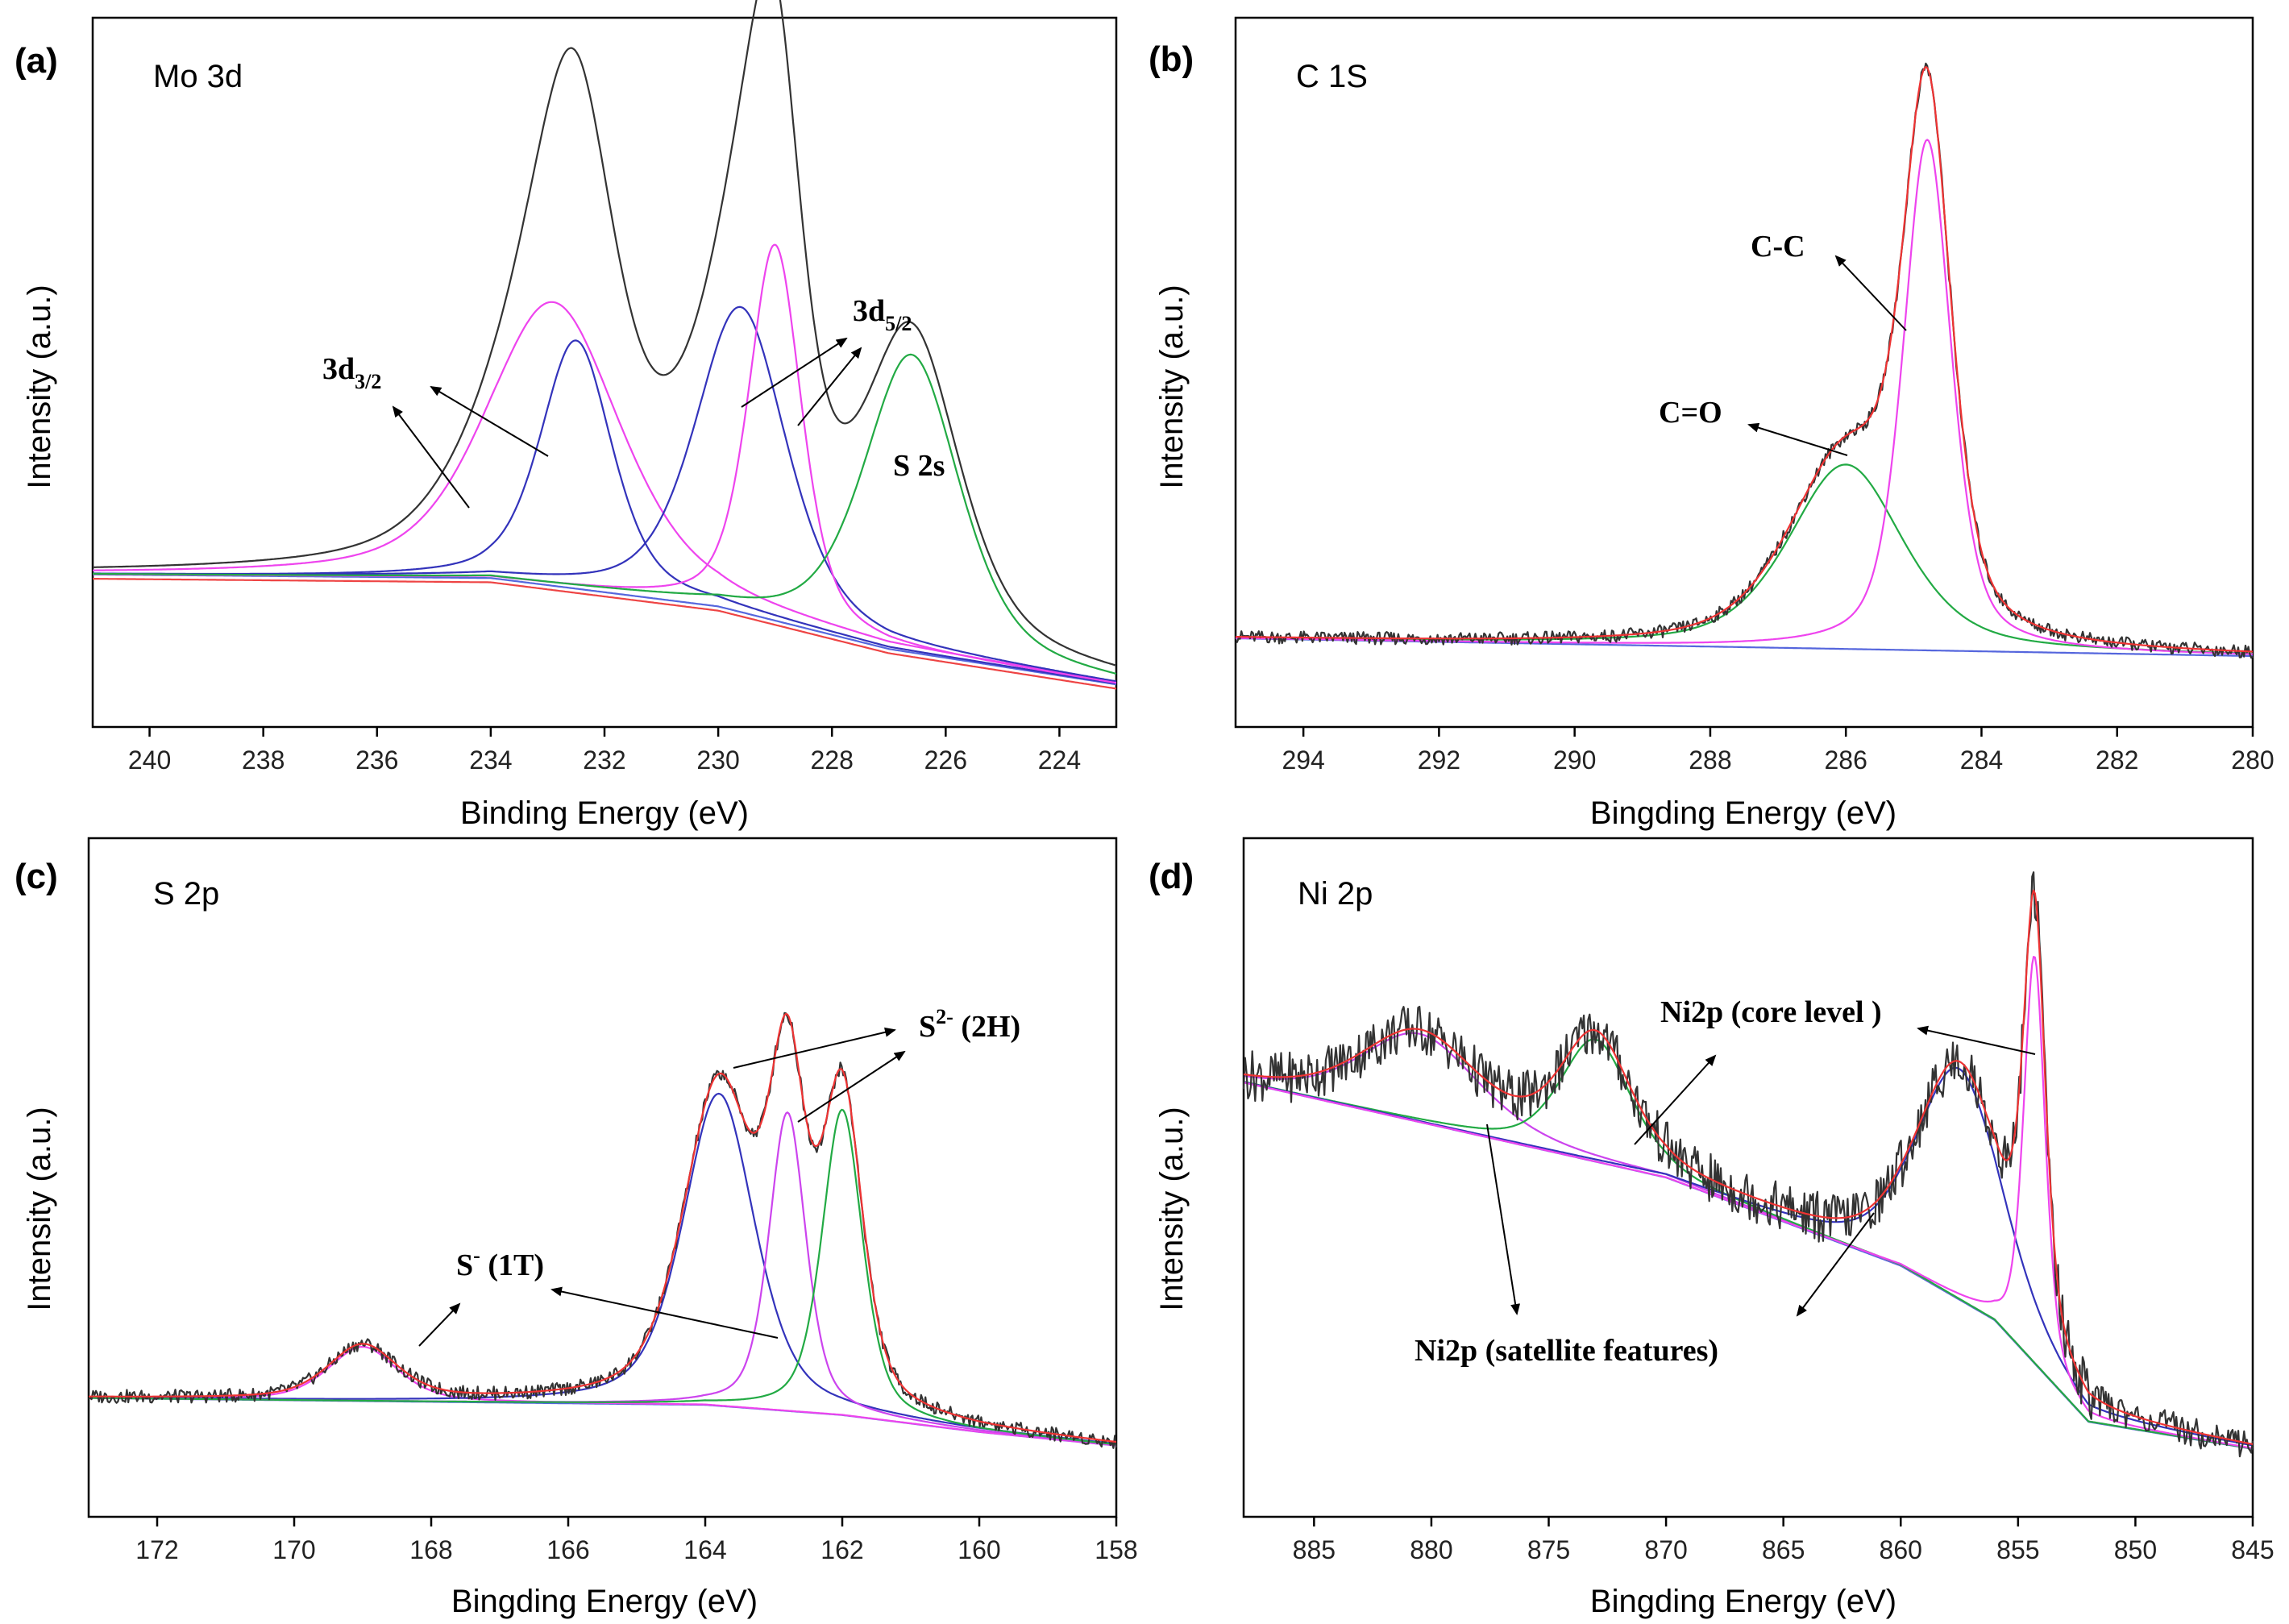  Describe the element at coordinates (1982, 760) in the screenshot. I see `panel-b-xtick-label: 284` at that location.